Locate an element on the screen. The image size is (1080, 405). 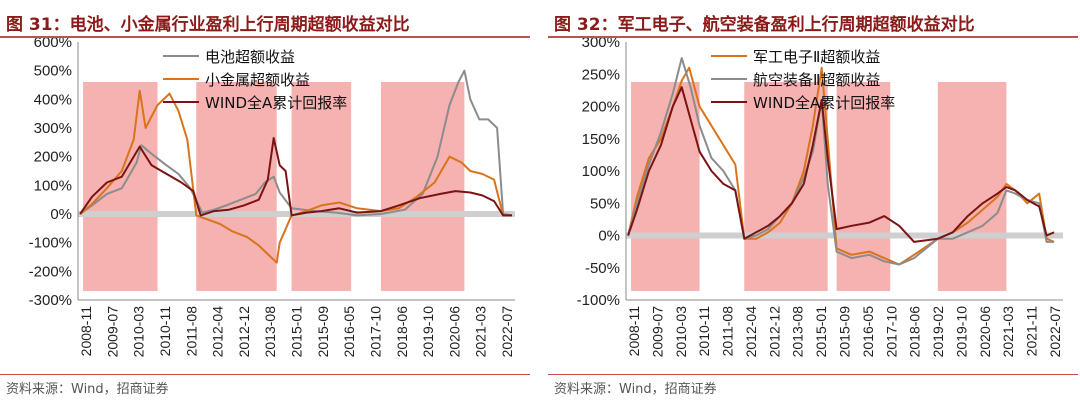
y-tick-label: 150% is located at coordinates (601, 139).